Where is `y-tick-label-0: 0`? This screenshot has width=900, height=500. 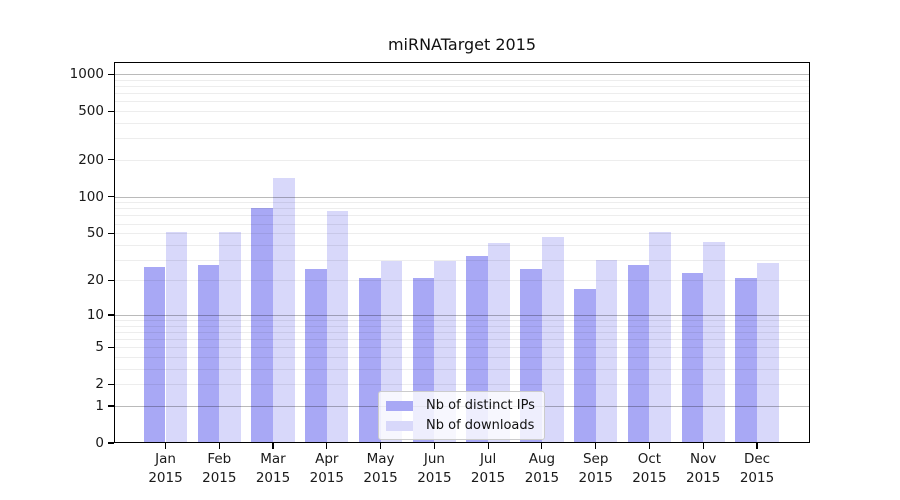 y-tick-label-0: 0 is located at coordinates (99, 443).